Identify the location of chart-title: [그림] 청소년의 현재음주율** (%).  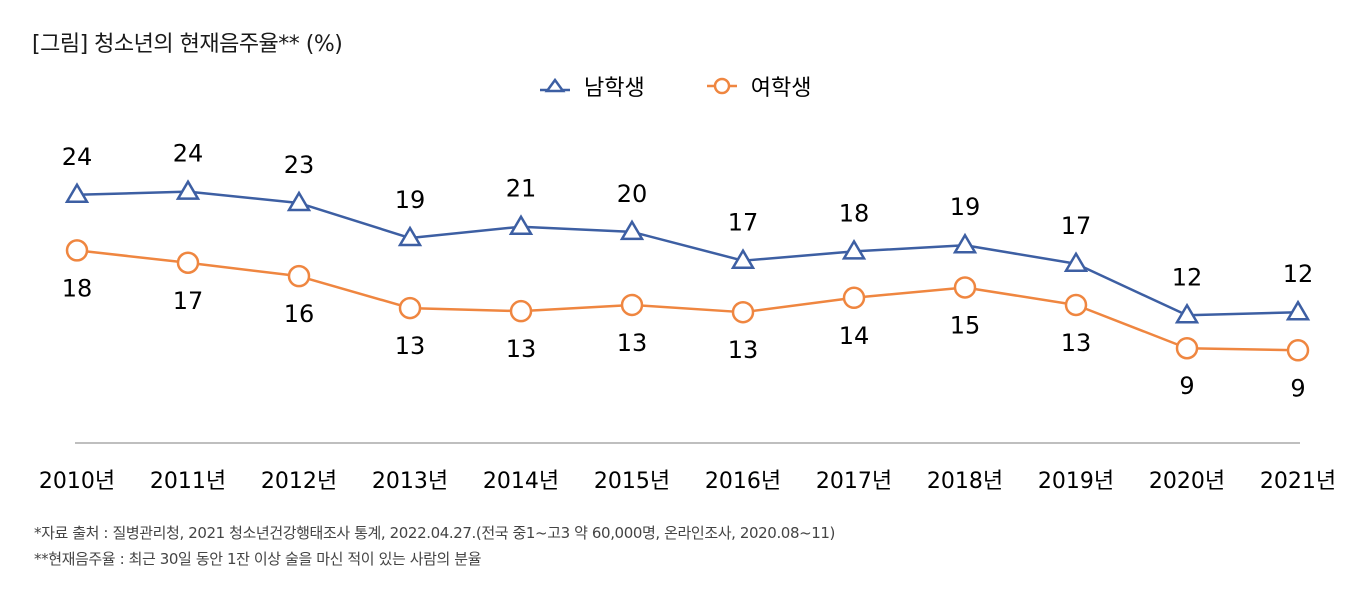
(187, 44).